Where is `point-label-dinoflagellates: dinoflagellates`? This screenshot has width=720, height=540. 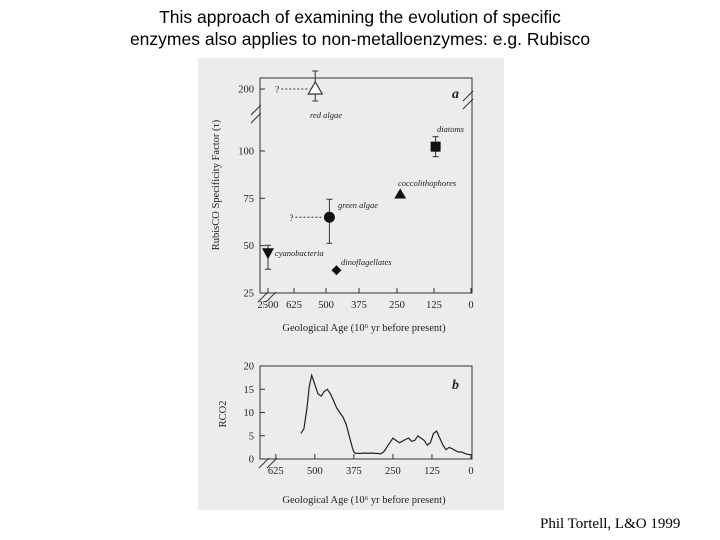
point-label-dinoflagellates: dinoflagellates is located at coordinates (366, 262).